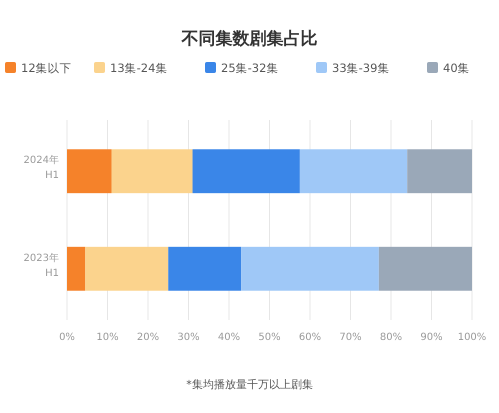  I want to click on text: *集均播放量千万以上剧集, so click(249, 384).